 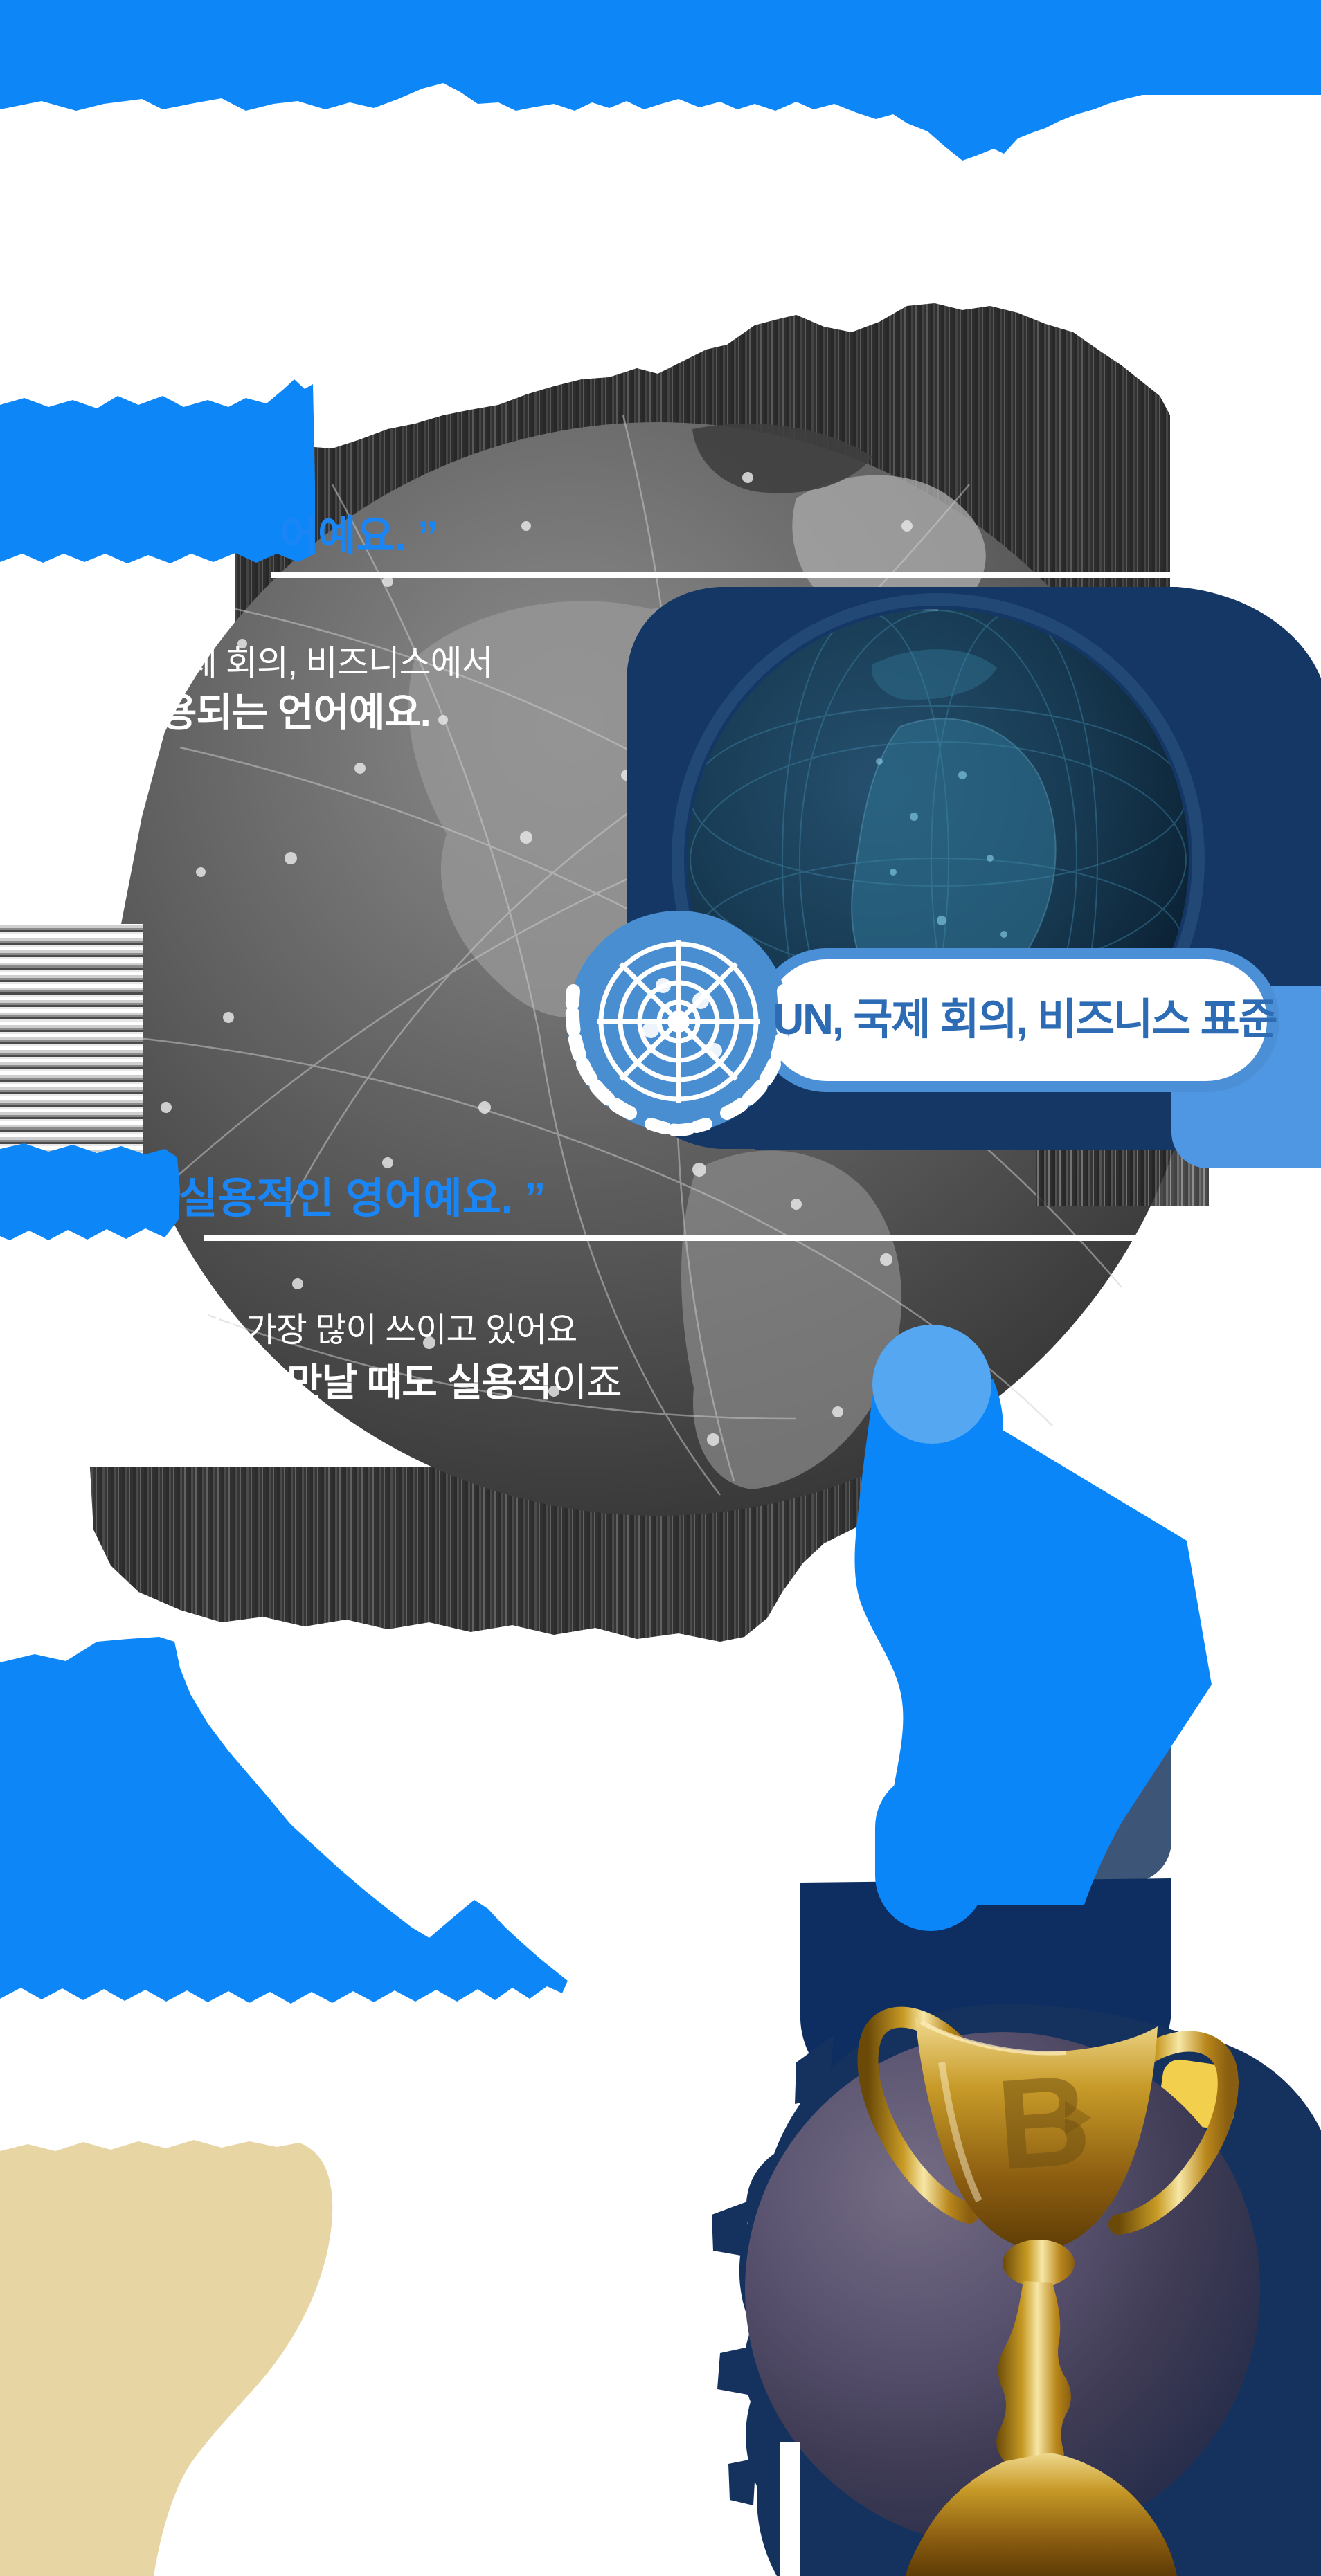 What do you see at coordinates (72, 1038) in the screenshot?
I see `left-smear-stripes` at bounding box center [72, 1038].